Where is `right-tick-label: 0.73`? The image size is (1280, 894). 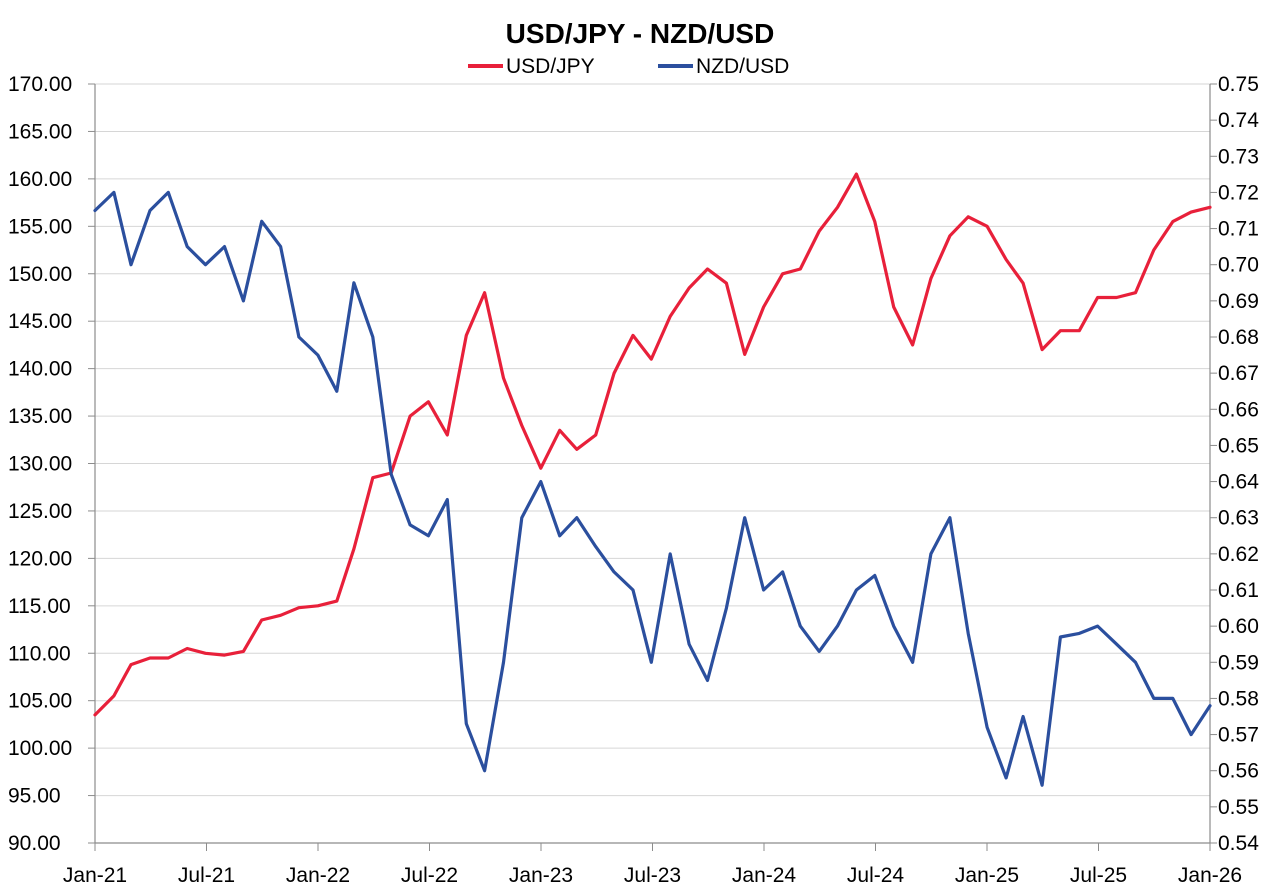 right-tick-label: 0.73 is located at coordinates (1238, 156).